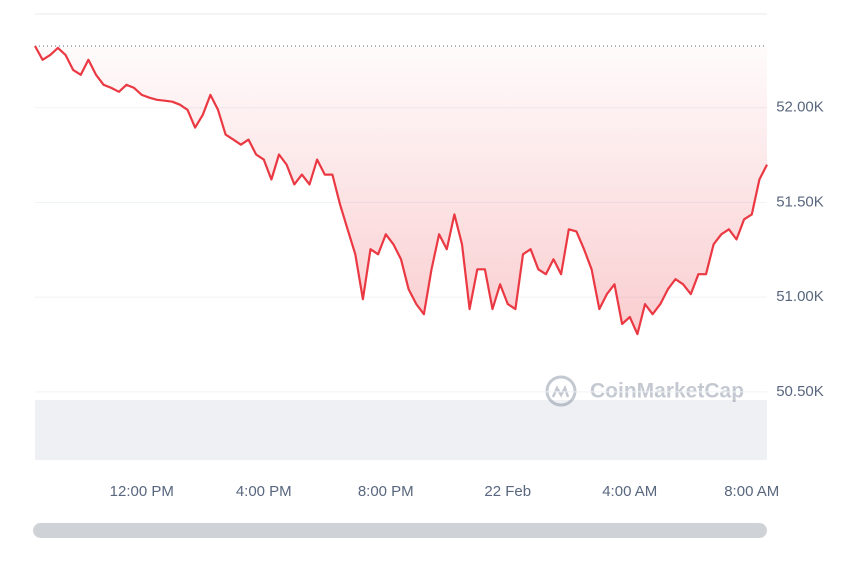  Describe the element at coordinates (400, 530) in the screenshot. I see `scrollbar` at that location.